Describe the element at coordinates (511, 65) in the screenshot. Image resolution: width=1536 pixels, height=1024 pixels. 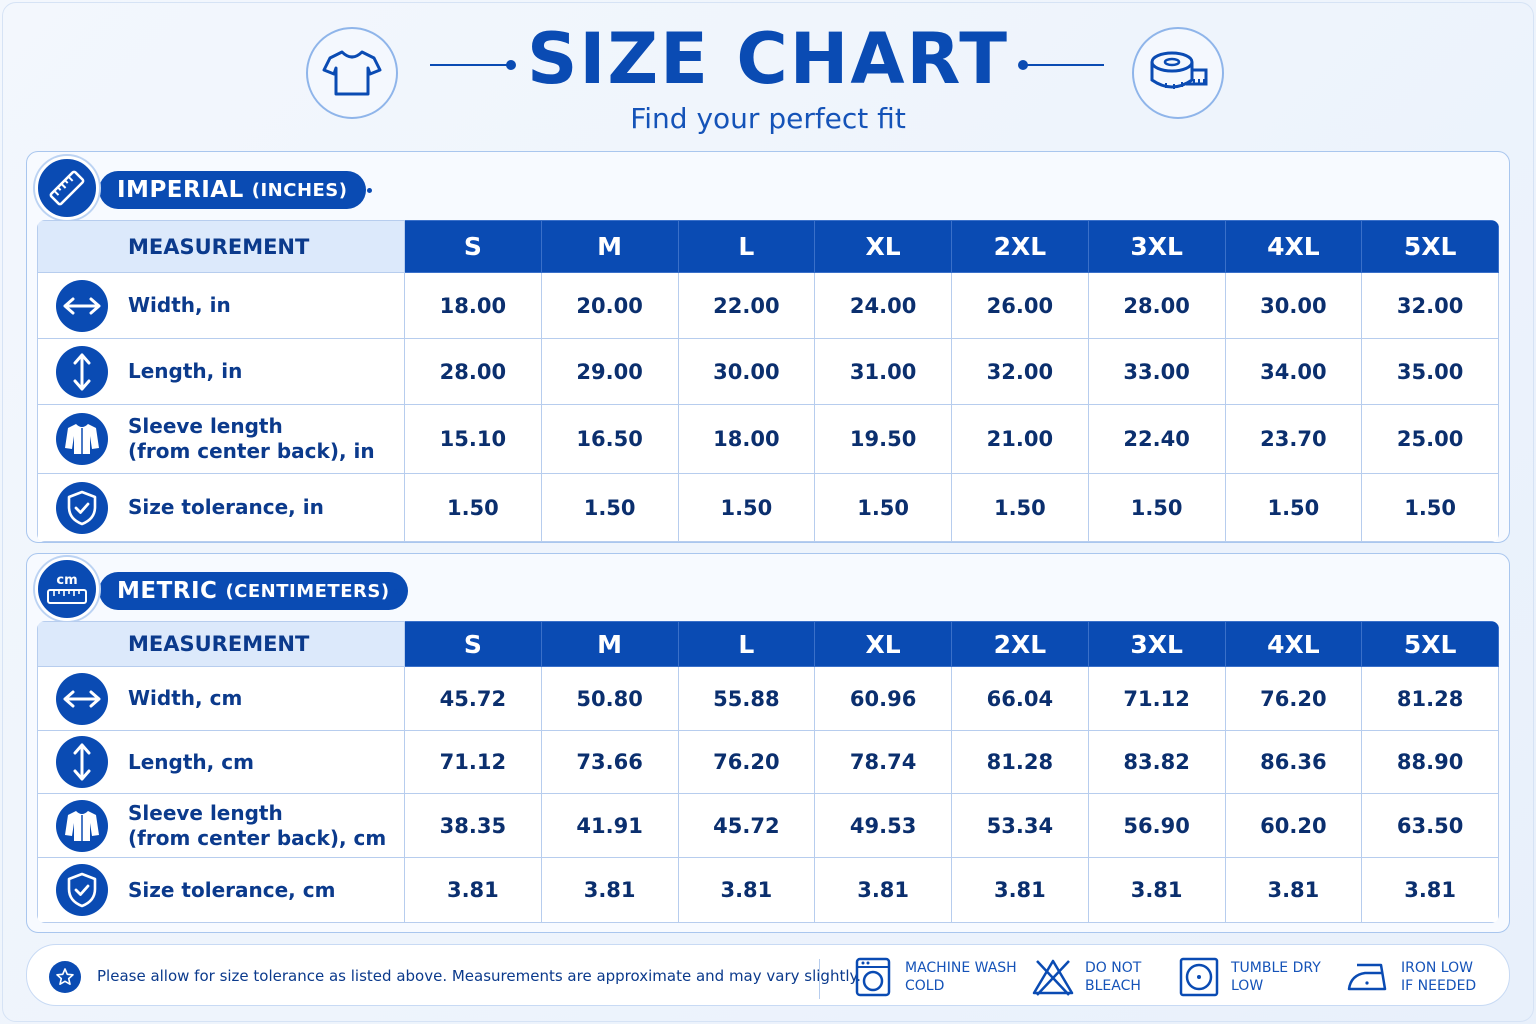
I see `decorative-dot-left` at that location.